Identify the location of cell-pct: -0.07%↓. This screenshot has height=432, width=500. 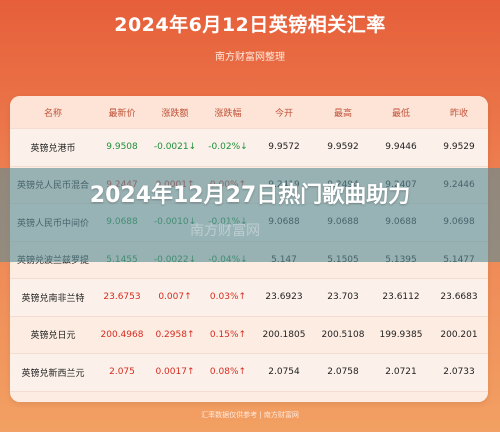
(228, 396).